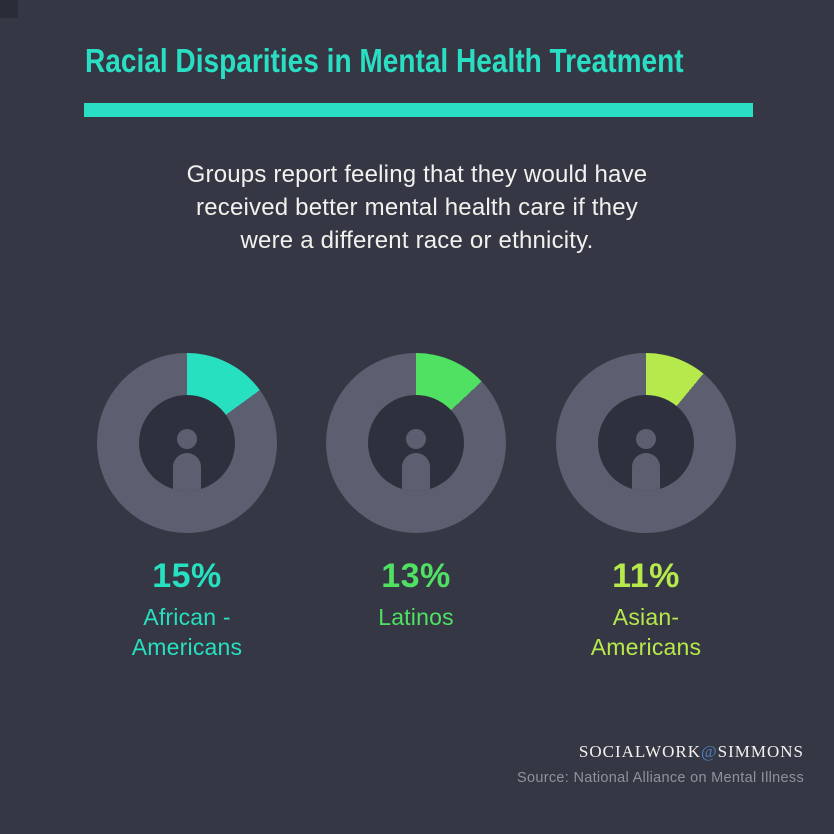 Image resolution: width=834 pixels, height=834 pixels. I want to click on group-label: African - Americans, so click(187, 632).